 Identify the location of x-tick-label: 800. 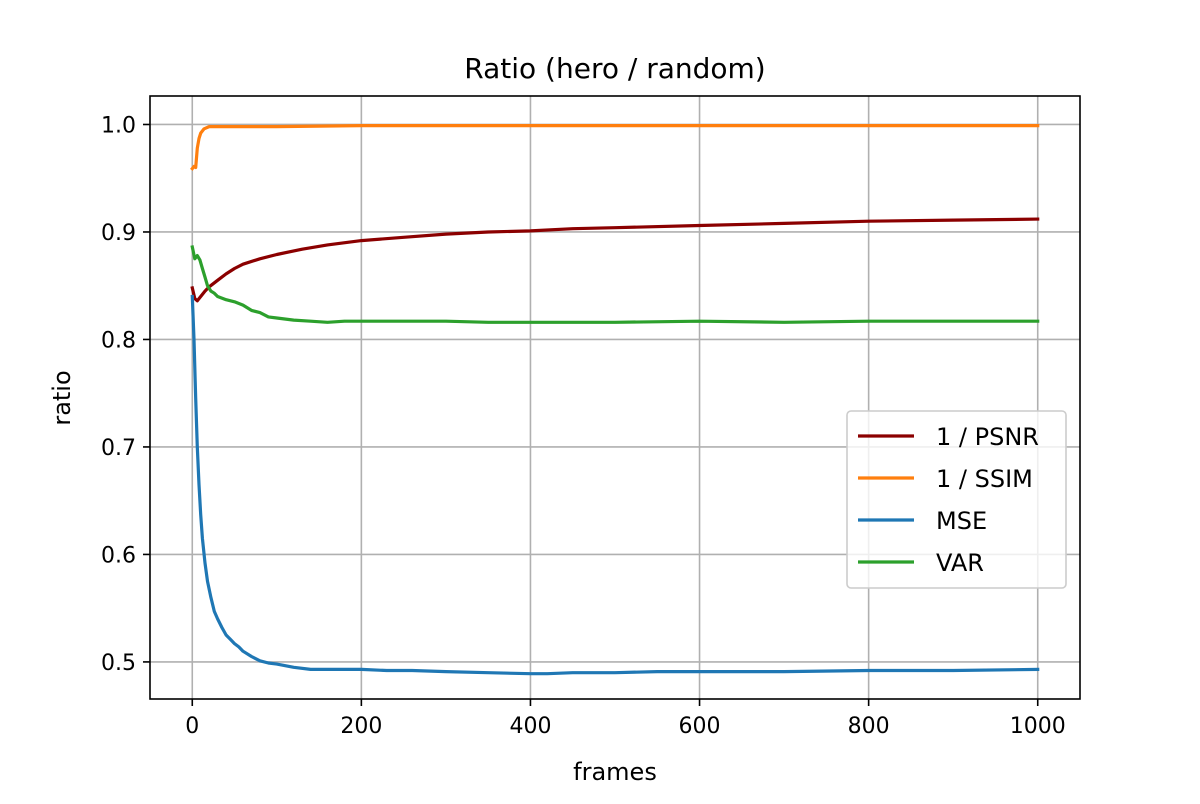
(869, 726).